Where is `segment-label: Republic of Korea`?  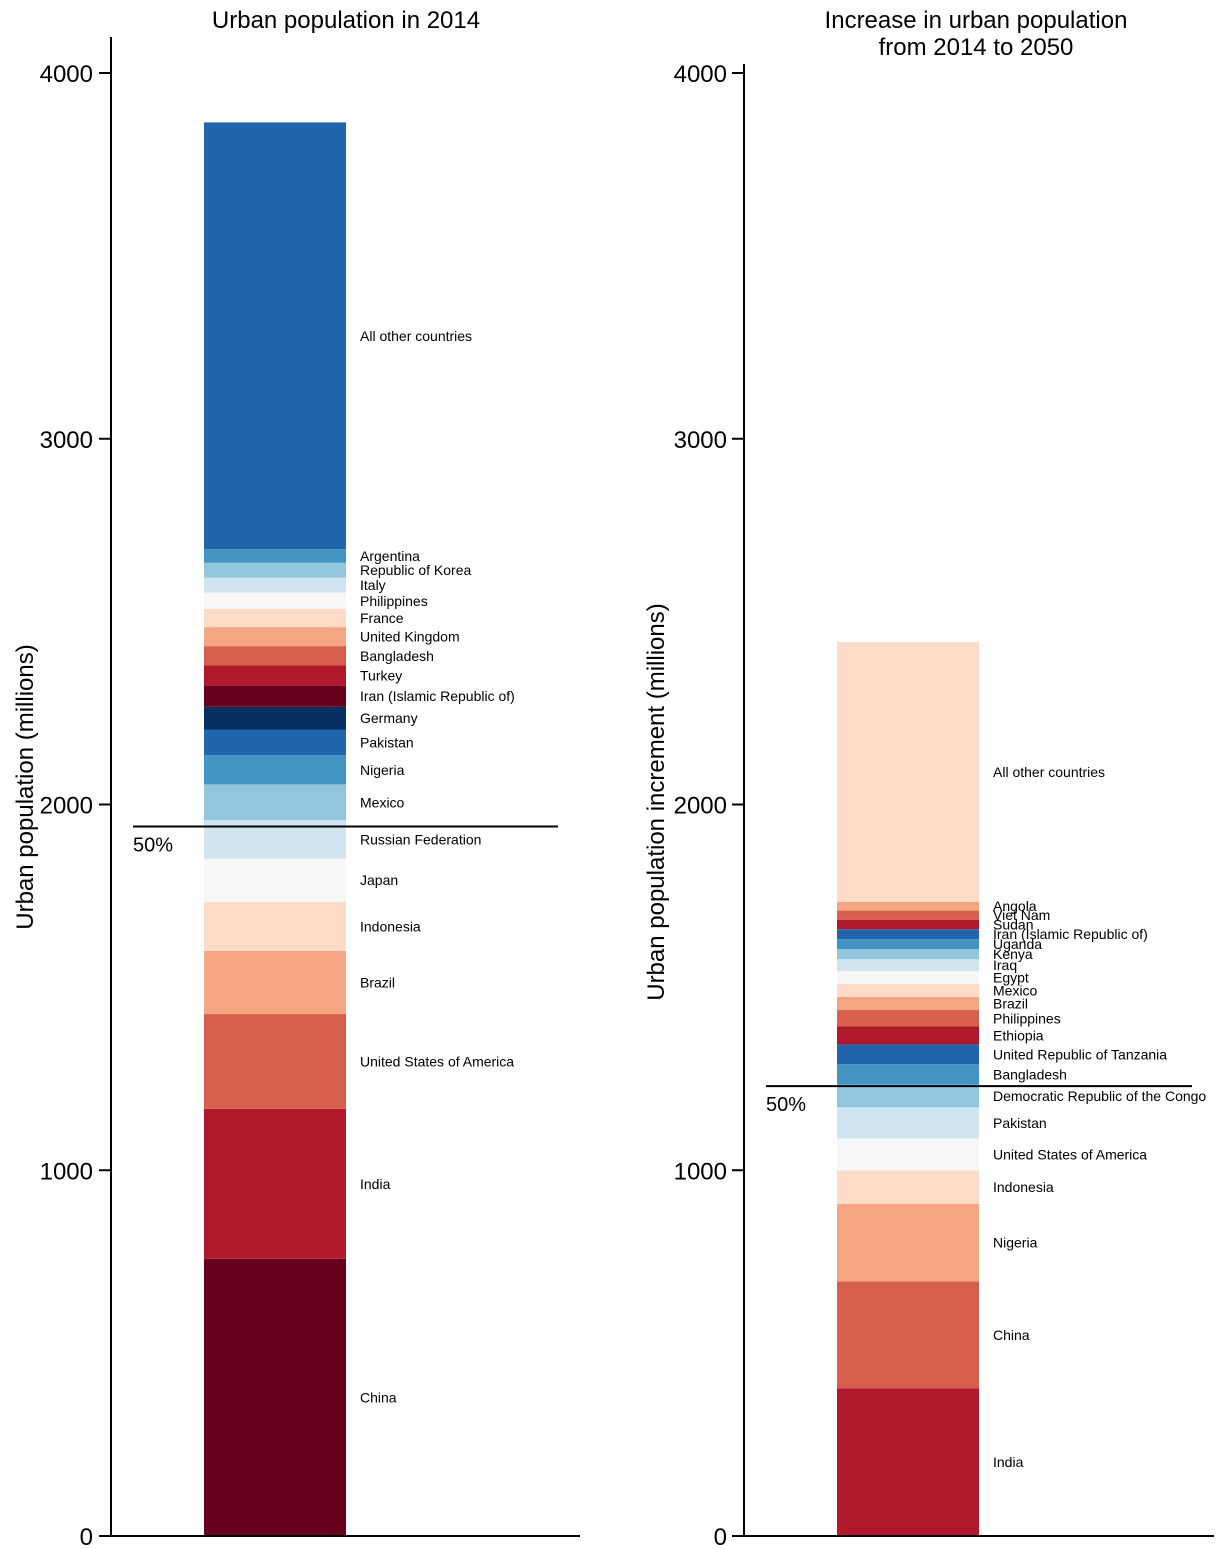 segment-label: Republic of Korea is located at coordinates (416, 570).